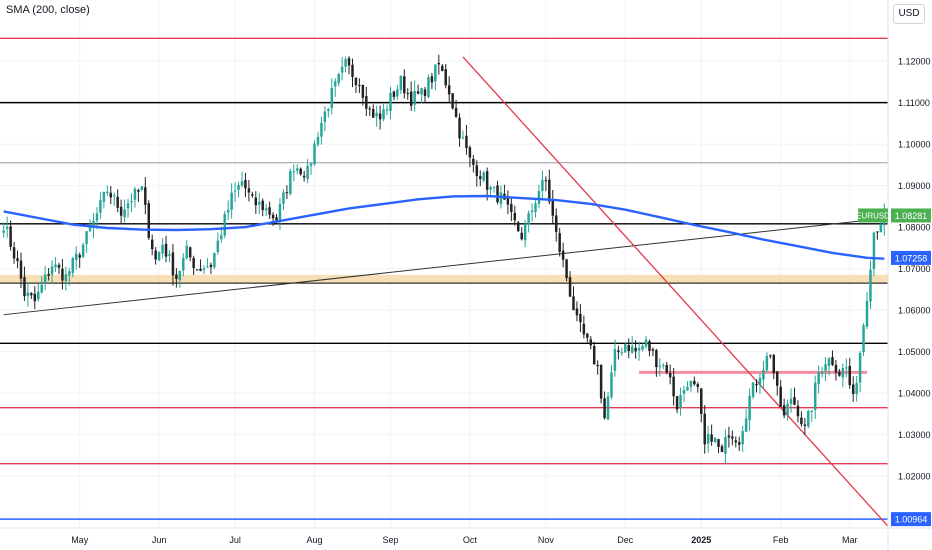 This screenshot has width=932, height=550. Describe the element at coordinates (911, 257) in the screenshot. I see `sma-value-tag` at that location.